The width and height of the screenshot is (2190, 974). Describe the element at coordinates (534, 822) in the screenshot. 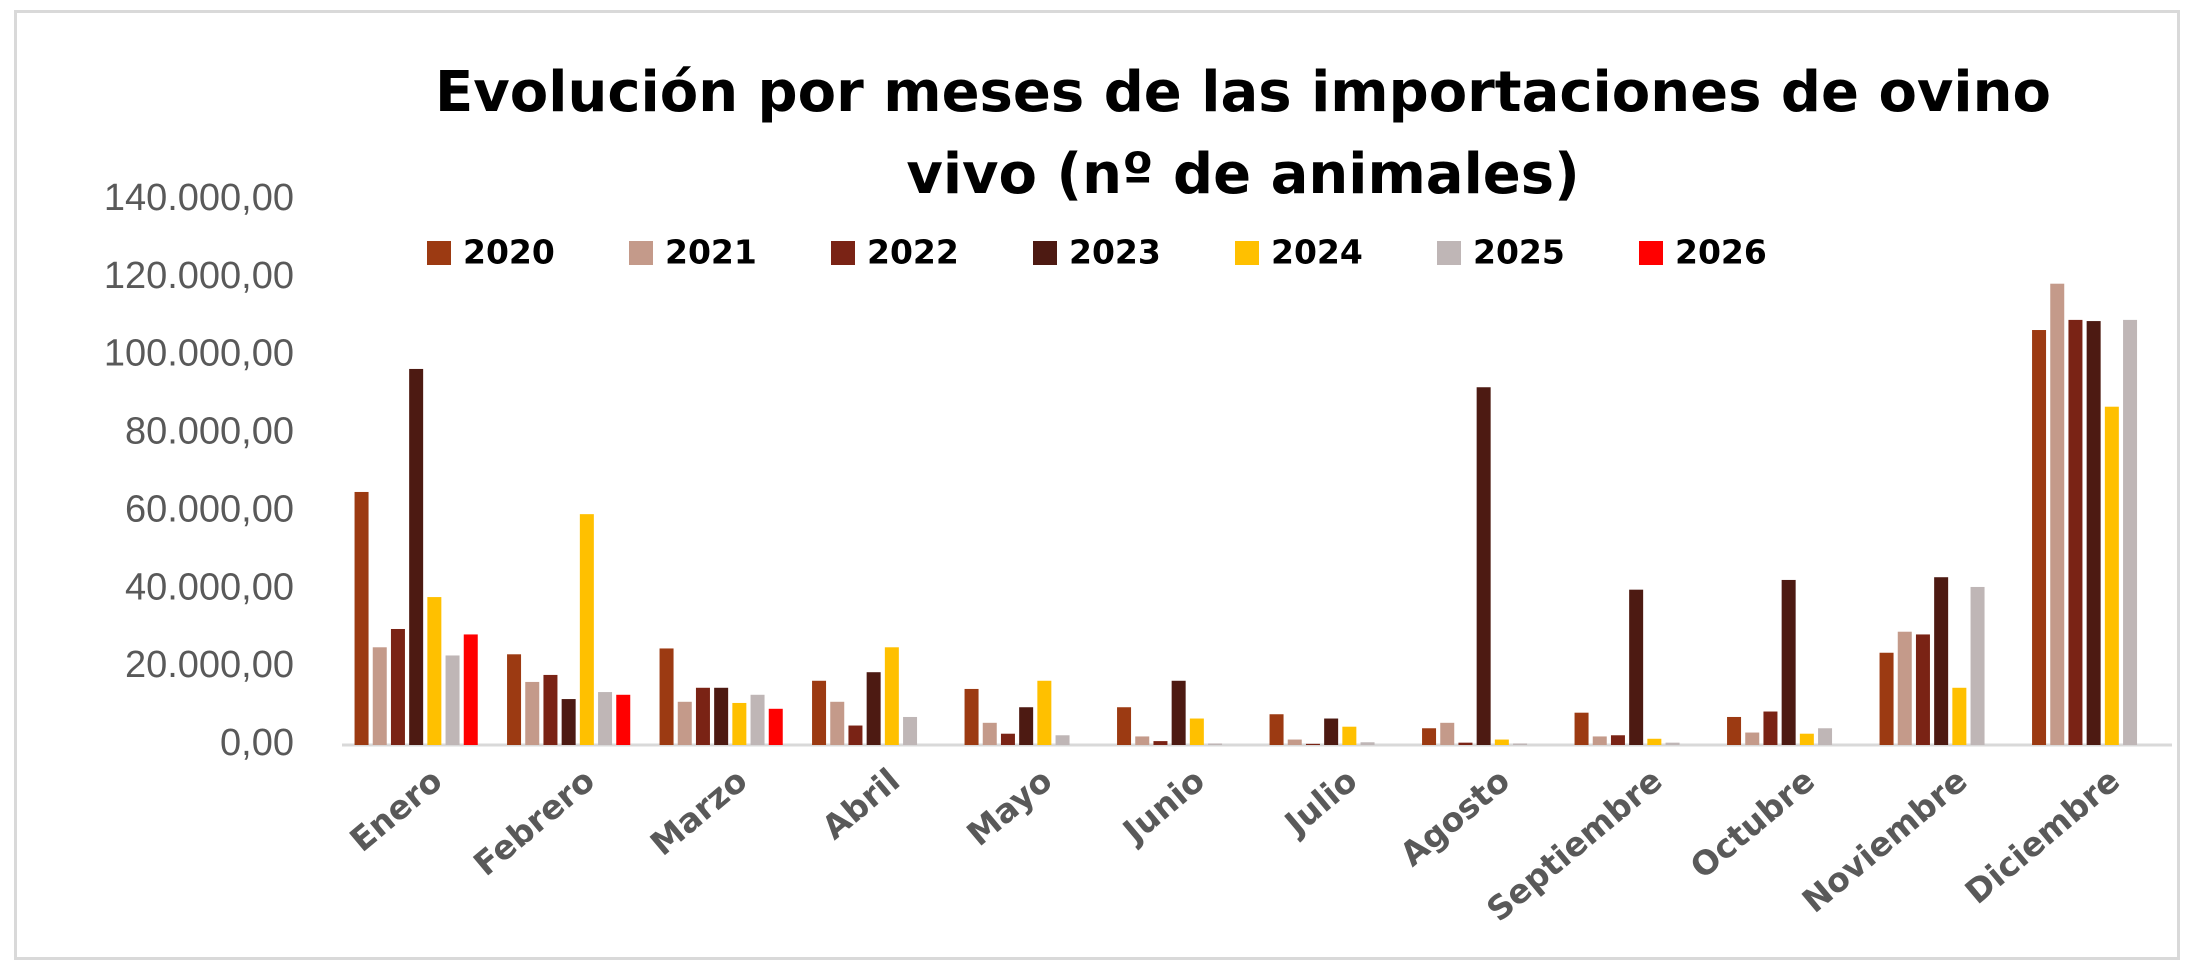

I see `x-tick-label: Febrero` at that location.